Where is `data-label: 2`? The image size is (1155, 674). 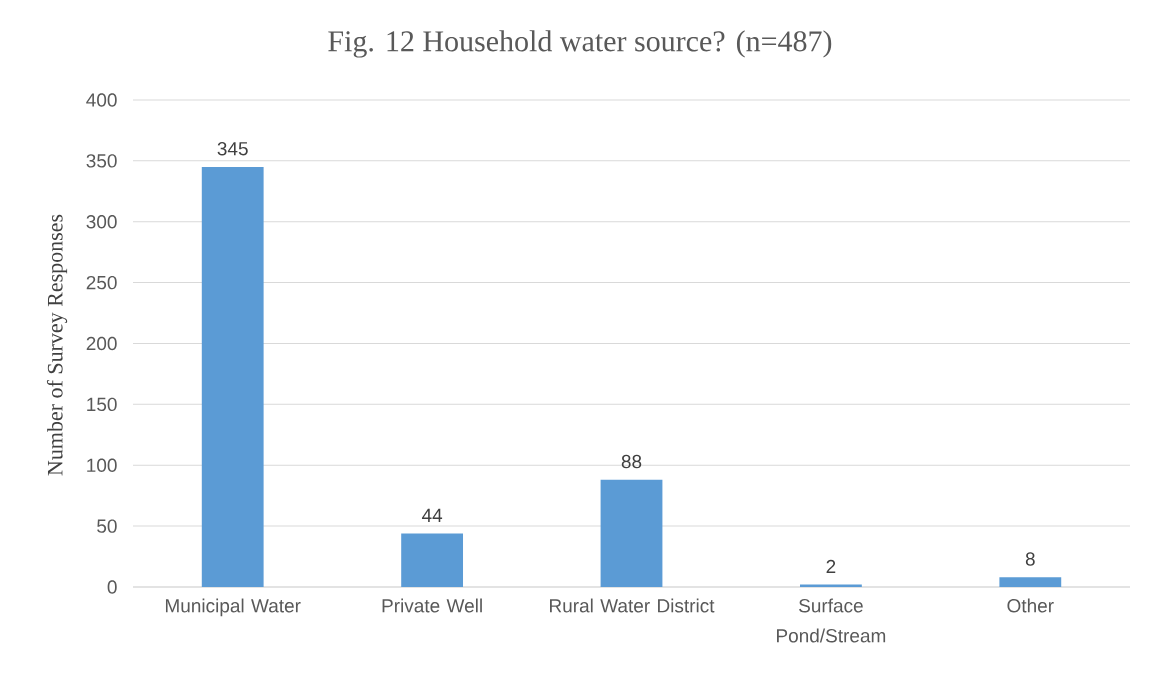 data-label: 2 is located at coordinates (831, 566).